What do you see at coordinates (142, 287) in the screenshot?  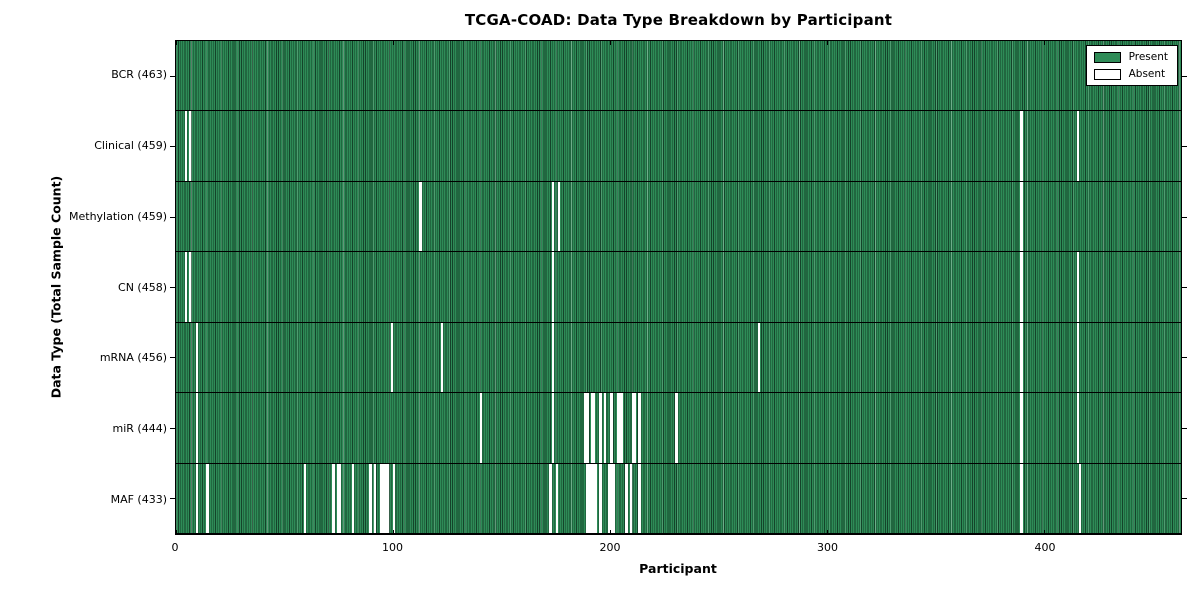 I see `ytick-label-cn: CN (458)` at bounding box center [142, 287].